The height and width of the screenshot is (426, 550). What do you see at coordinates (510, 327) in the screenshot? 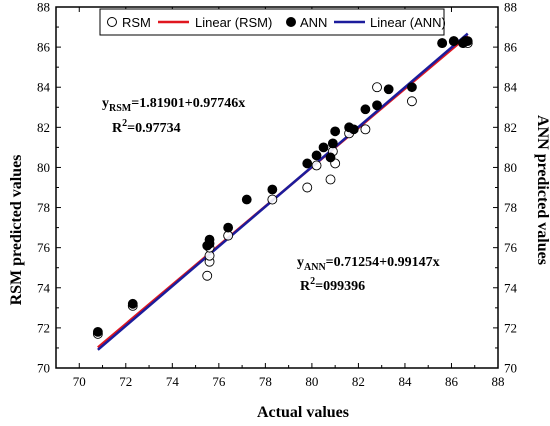
I see `y2-tick-label: 72` at bounding box center [510, 327].